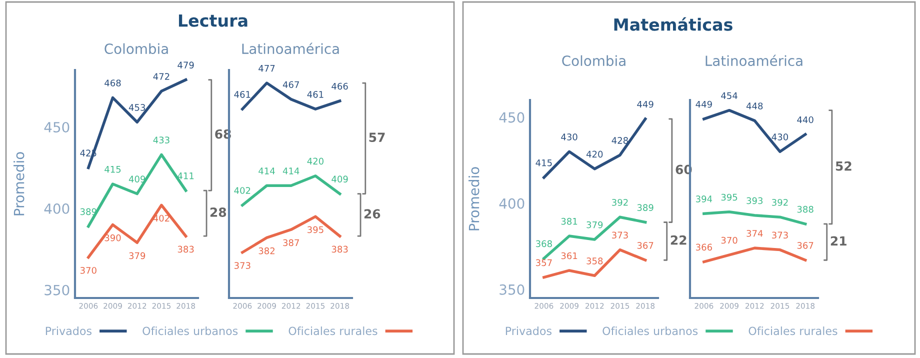 This screenshot has height=358, width=920. Describe the element at coordinates (754, 233) in the screenshot. I see `data-label: 374` at that location.